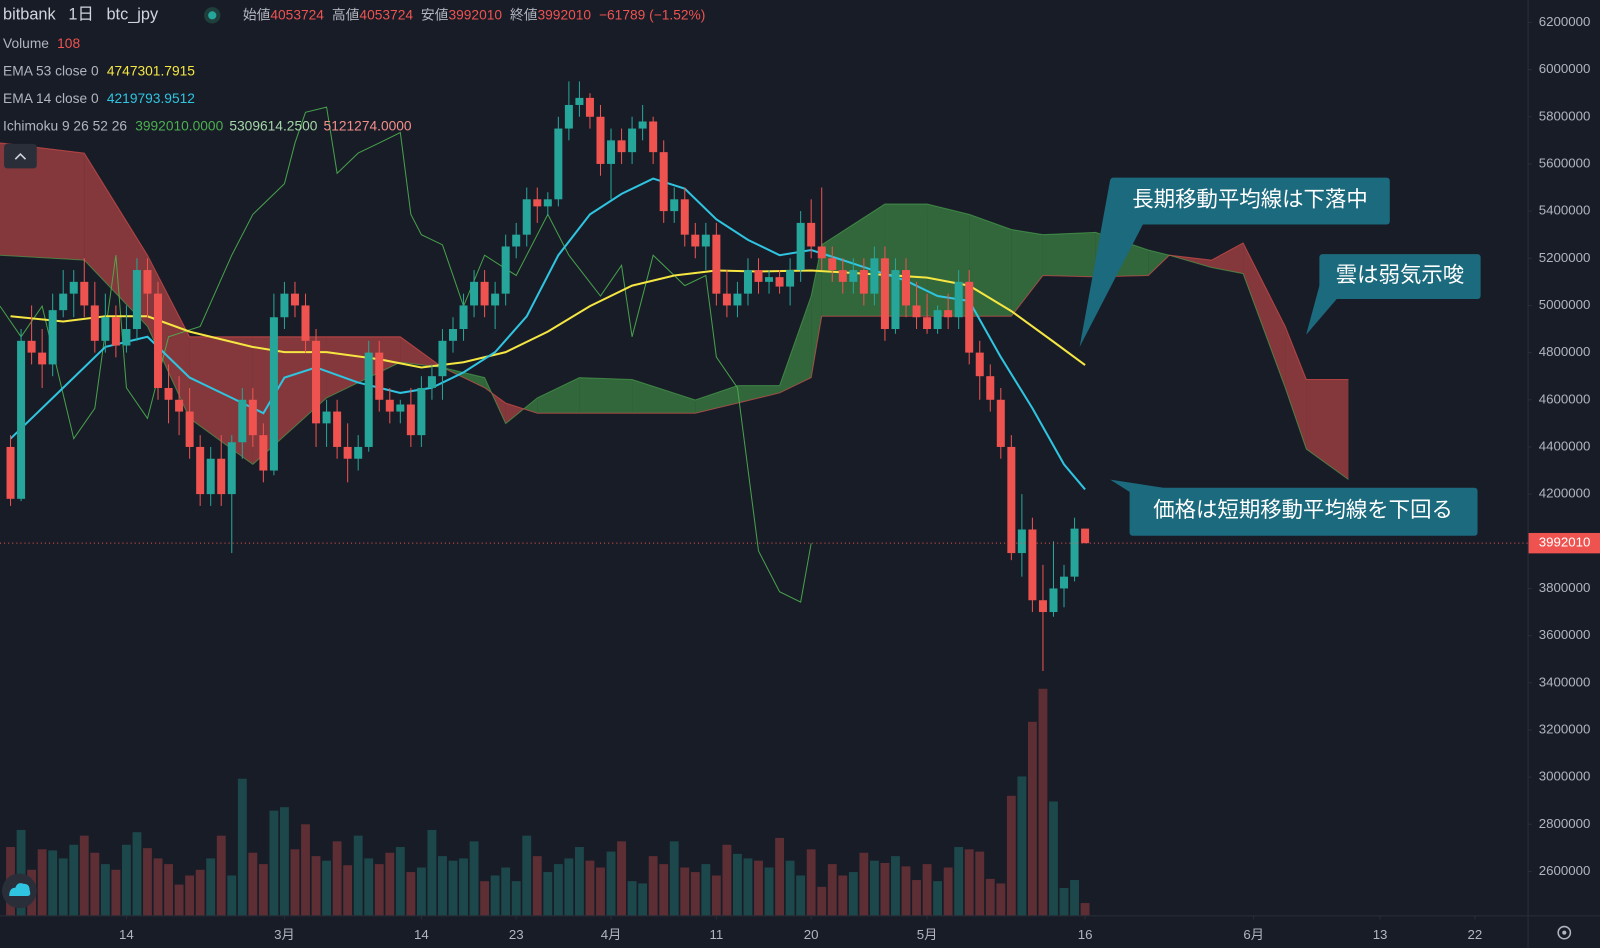  I want to click on x-tick-label: 5月, so click(927, 934).